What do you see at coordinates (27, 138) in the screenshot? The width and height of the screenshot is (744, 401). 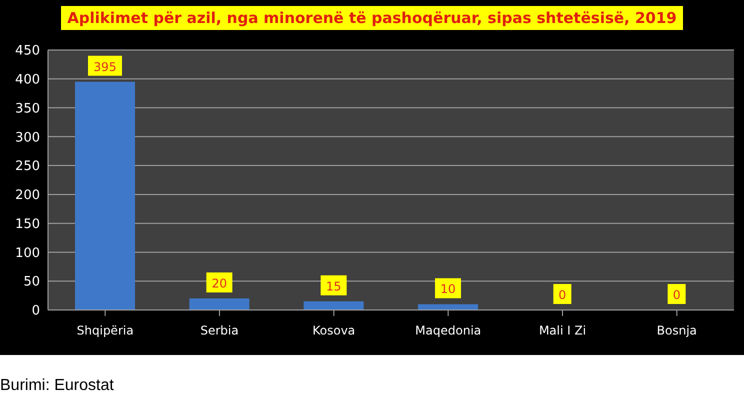 I see `y-tick-label: 300` at bounding box center [27, 138].